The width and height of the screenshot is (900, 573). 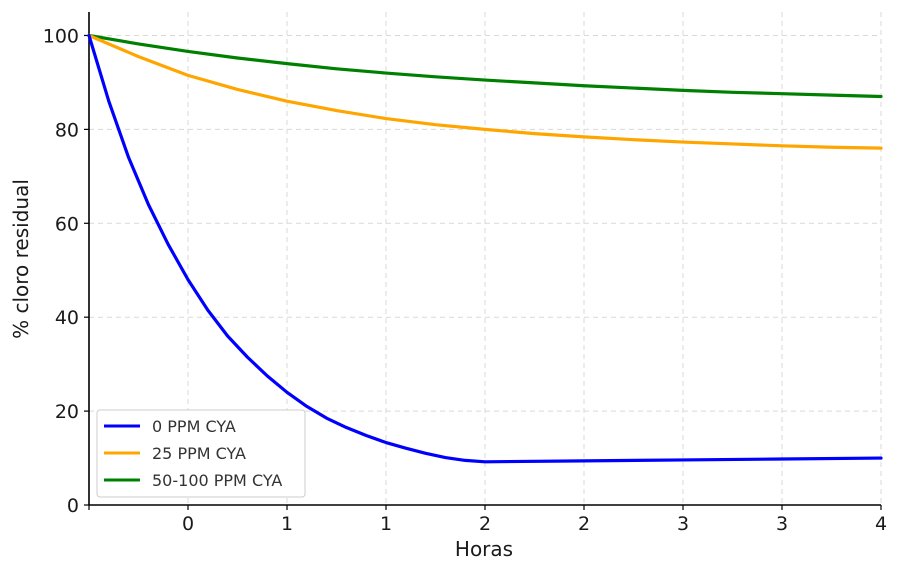 I want to click on legend-box, so click(x=201, y=453).